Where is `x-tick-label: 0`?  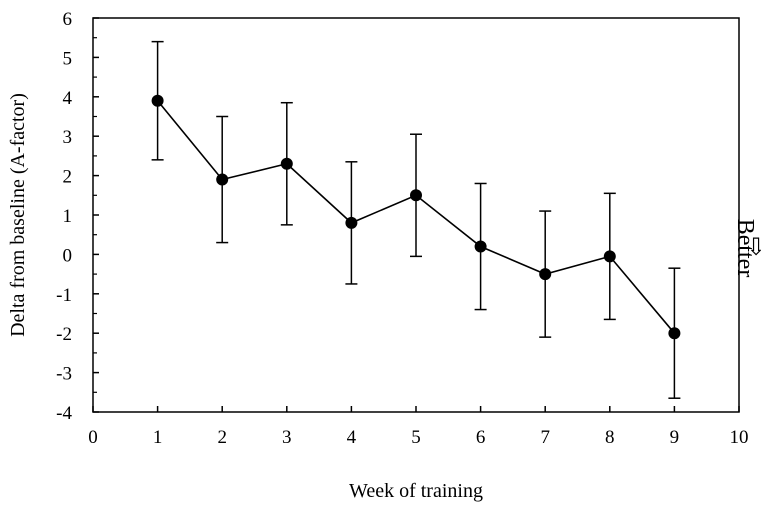 x-tick-label: 0 is located at coordinates (93, 437).